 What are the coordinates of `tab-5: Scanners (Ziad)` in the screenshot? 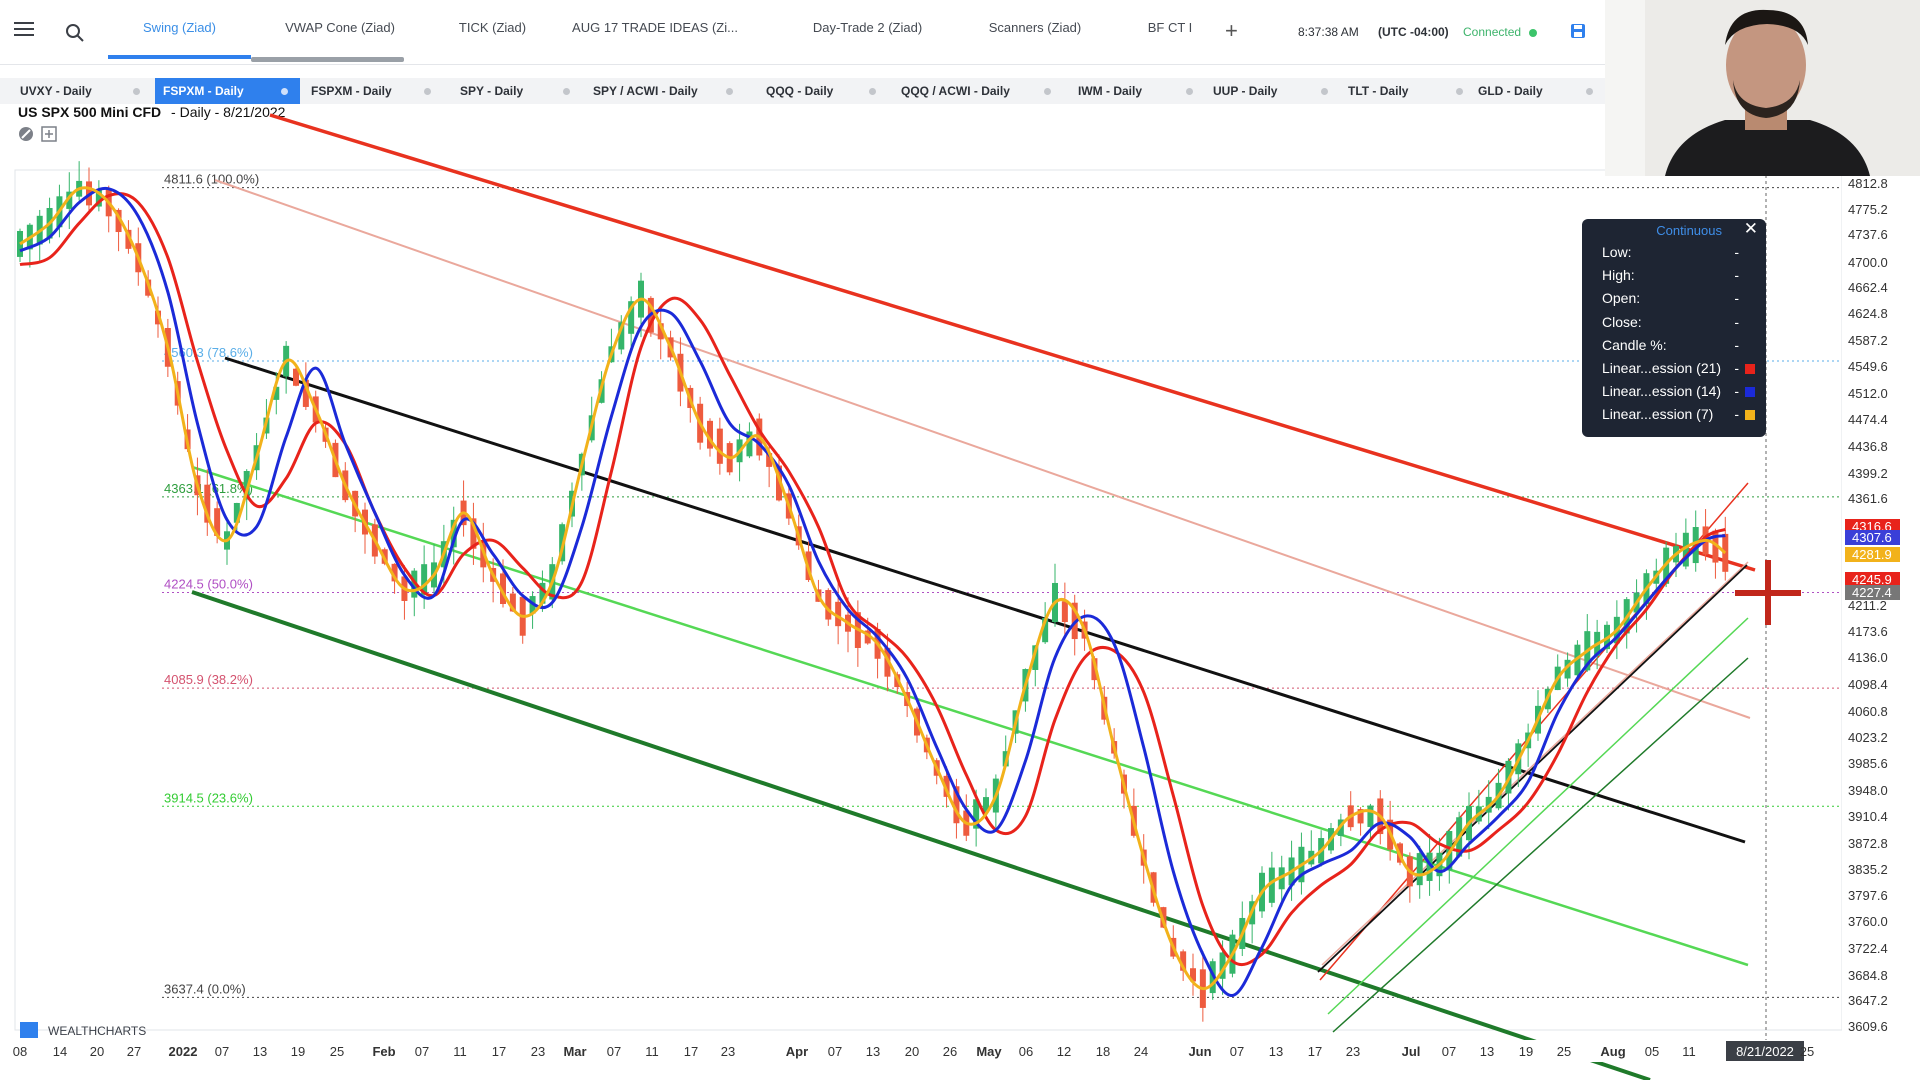 It's located at (1035, 27).